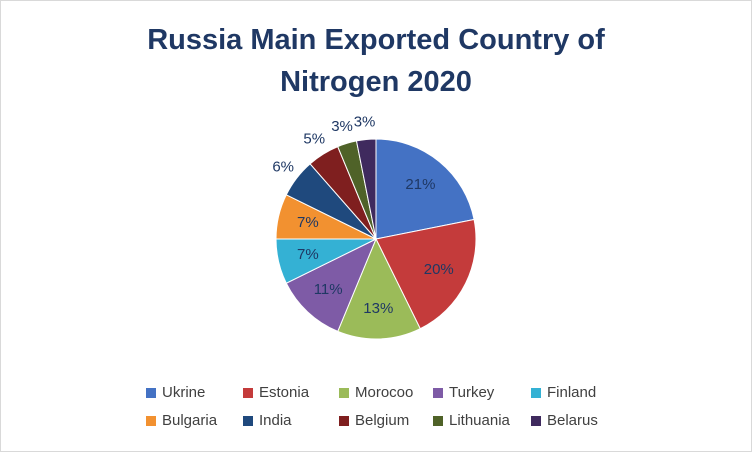 The height and width of the screenshot is (452, 752). What do you see at coordinates (571, 392) in the screenshot?
I see `legend-label: Finland` at bounding box center [571, 392].